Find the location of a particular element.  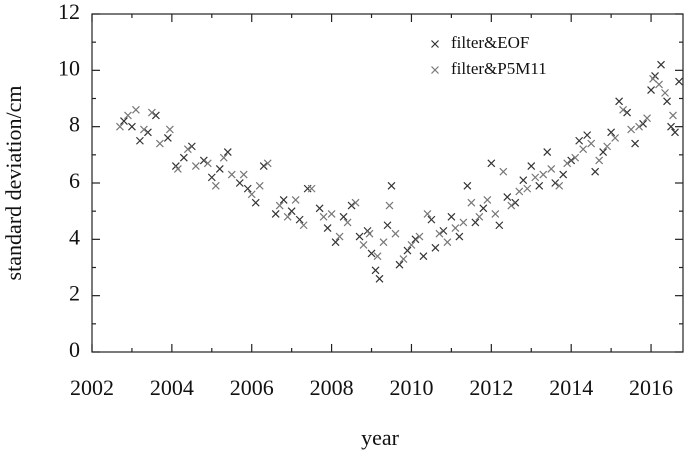

y-tick-label: 2 is located at coordinates (74, 293).